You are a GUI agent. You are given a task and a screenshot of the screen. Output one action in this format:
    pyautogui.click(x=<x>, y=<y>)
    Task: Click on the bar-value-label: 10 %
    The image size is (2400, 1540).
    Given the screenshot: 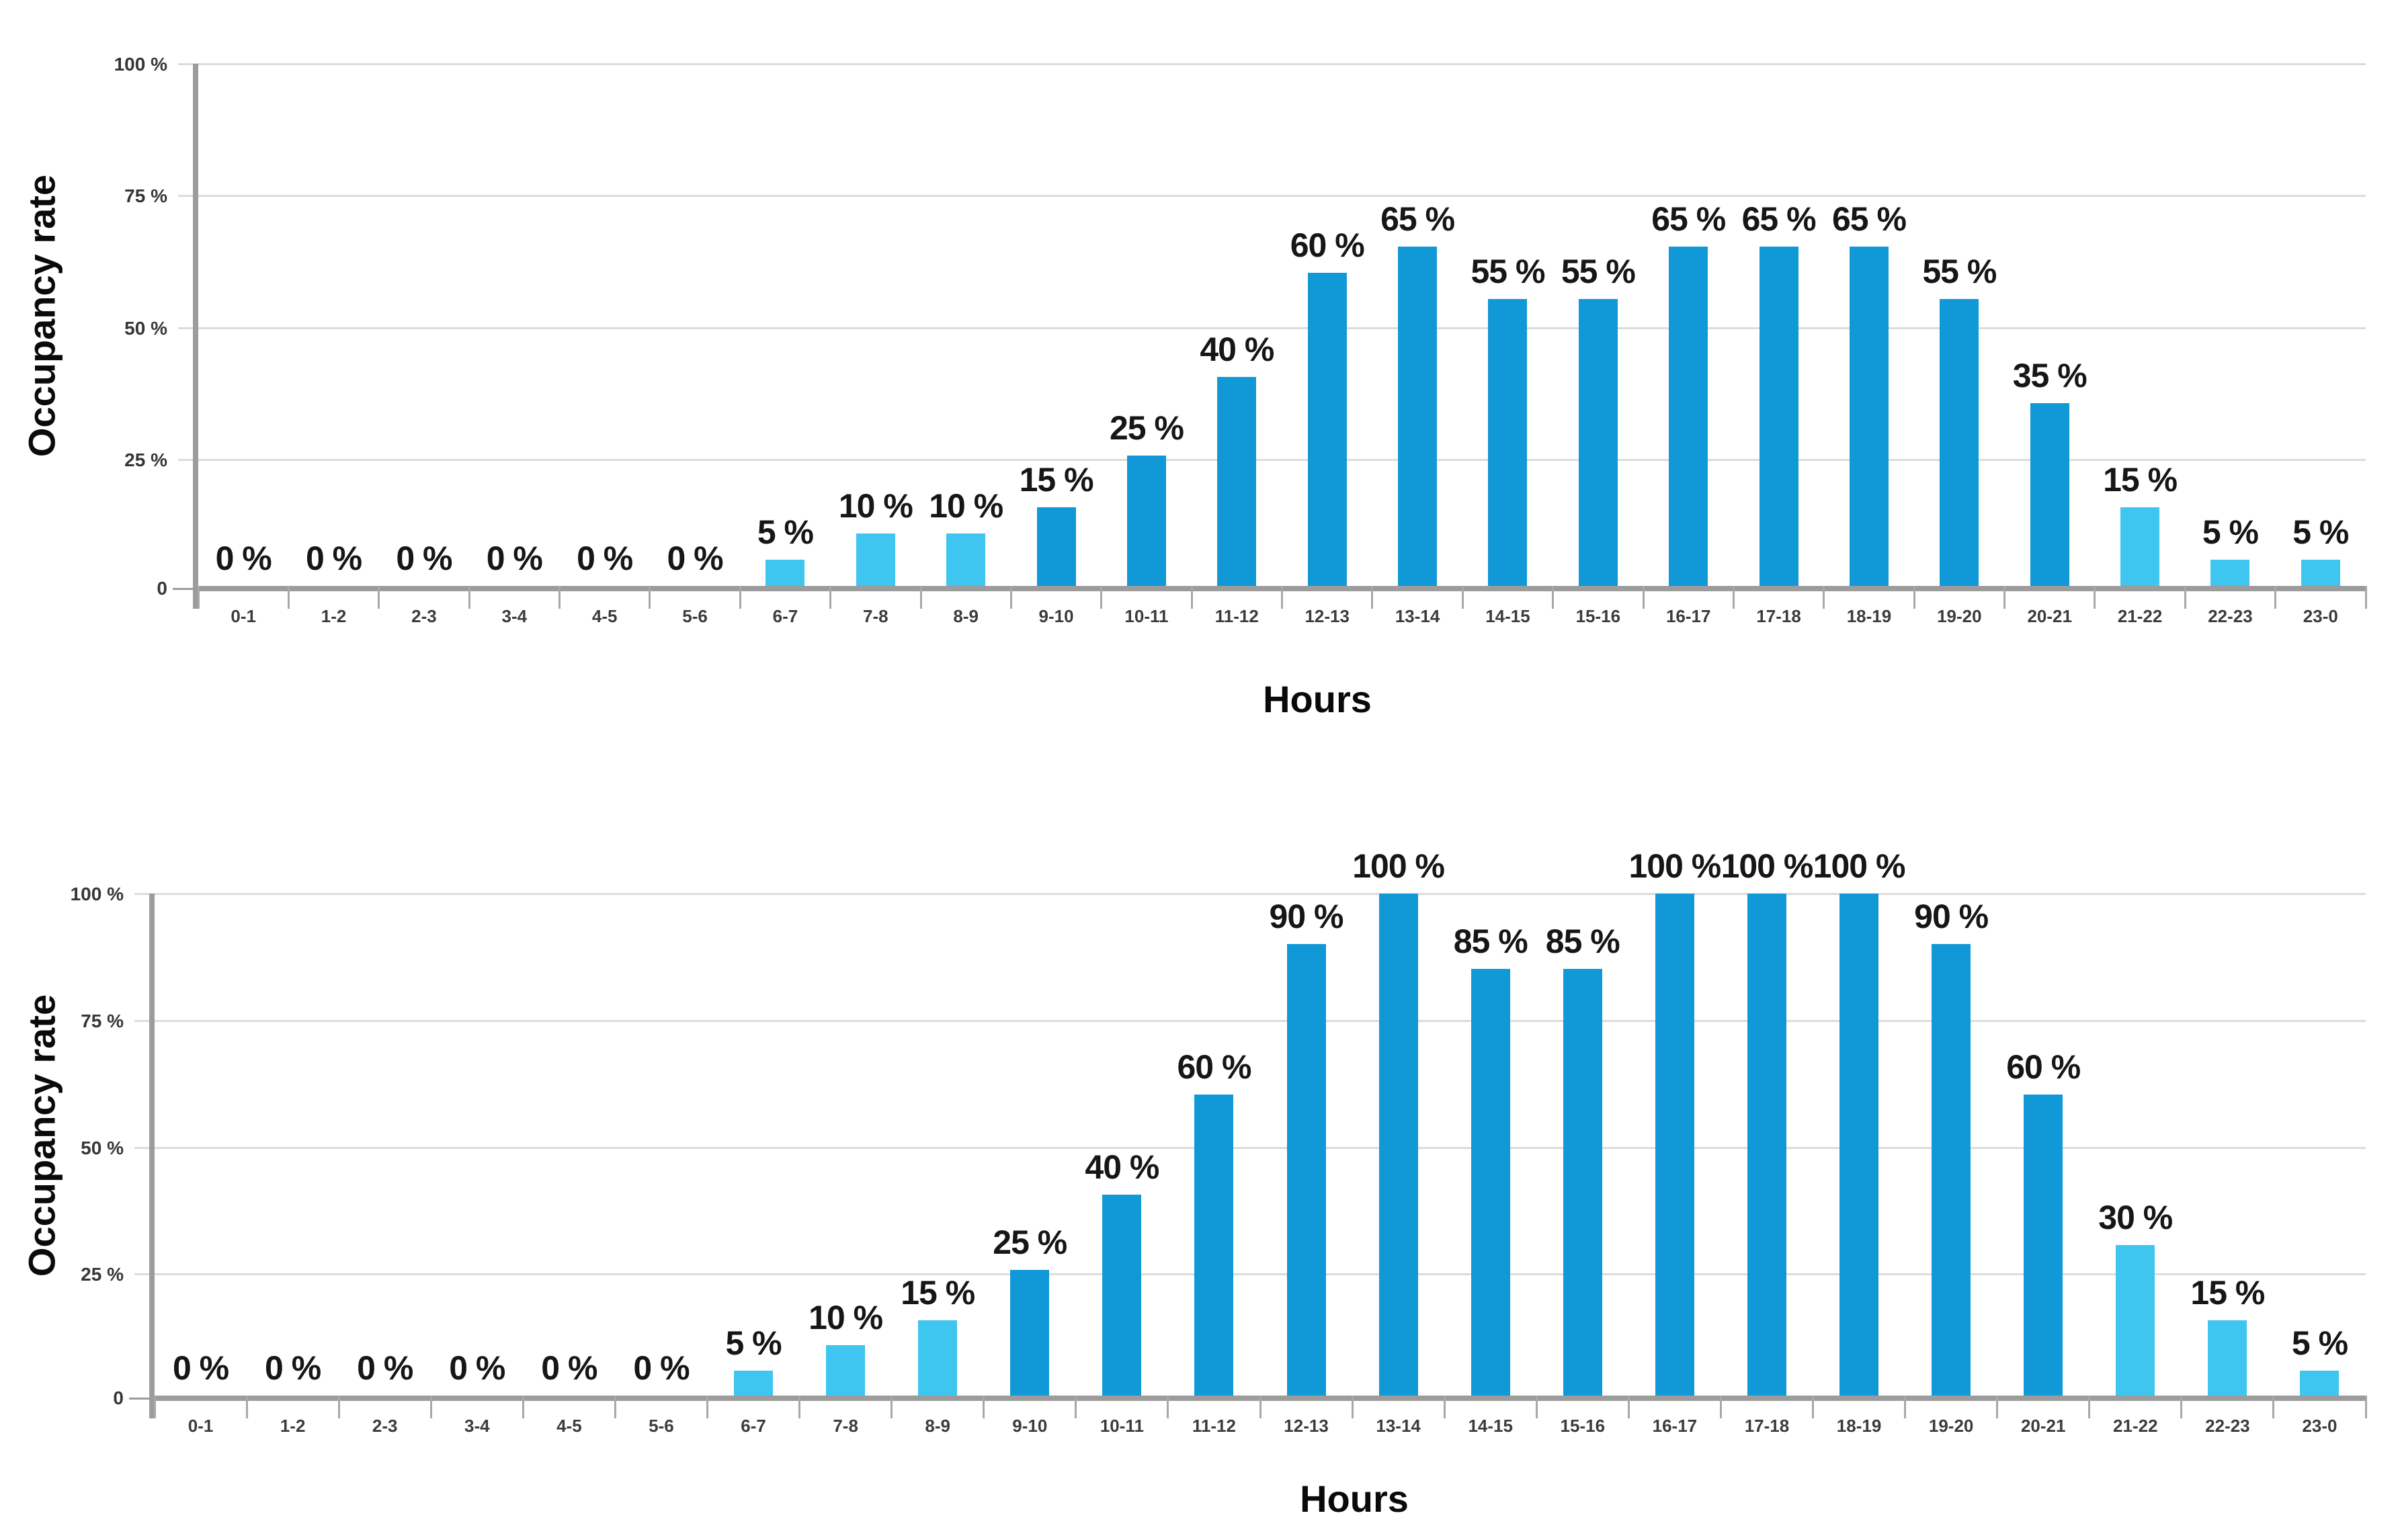 What is the action you would take?
    pyautogui.click(x=966, y=506)
    